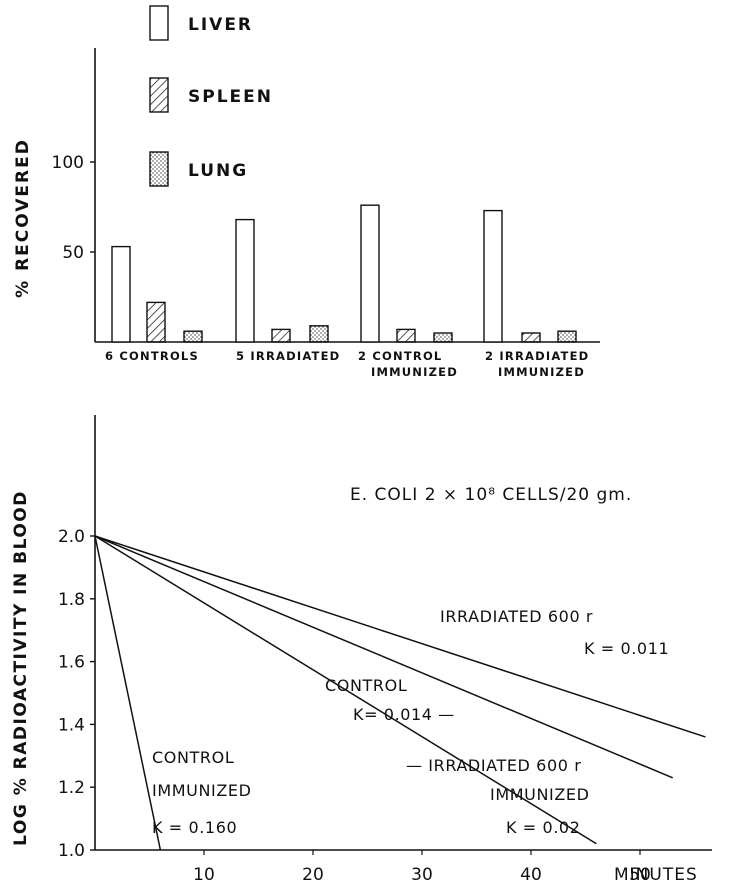 This screenshot has width=735, height=888. I want to click on line-y-tick-label: 1.2, so click(71, 788).